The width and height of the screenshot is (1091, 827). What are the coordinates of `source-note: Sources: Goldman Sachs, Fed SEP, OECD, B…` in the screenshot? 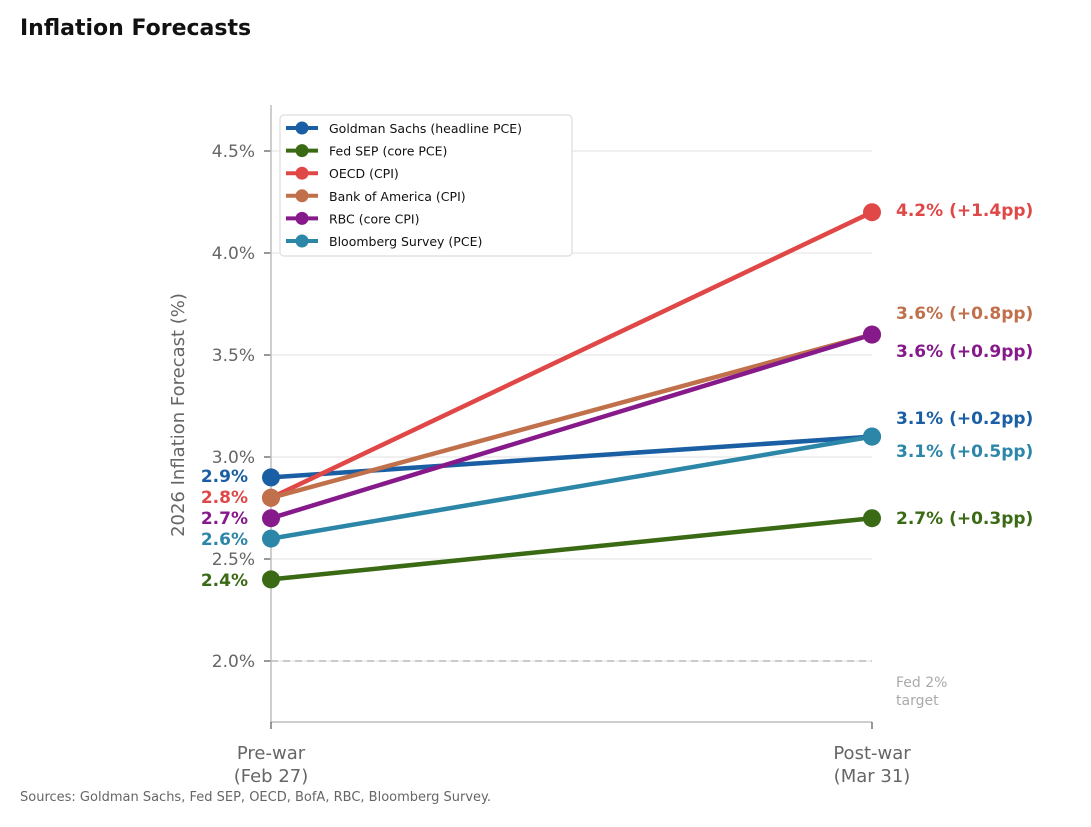 It's located at (256, 797).